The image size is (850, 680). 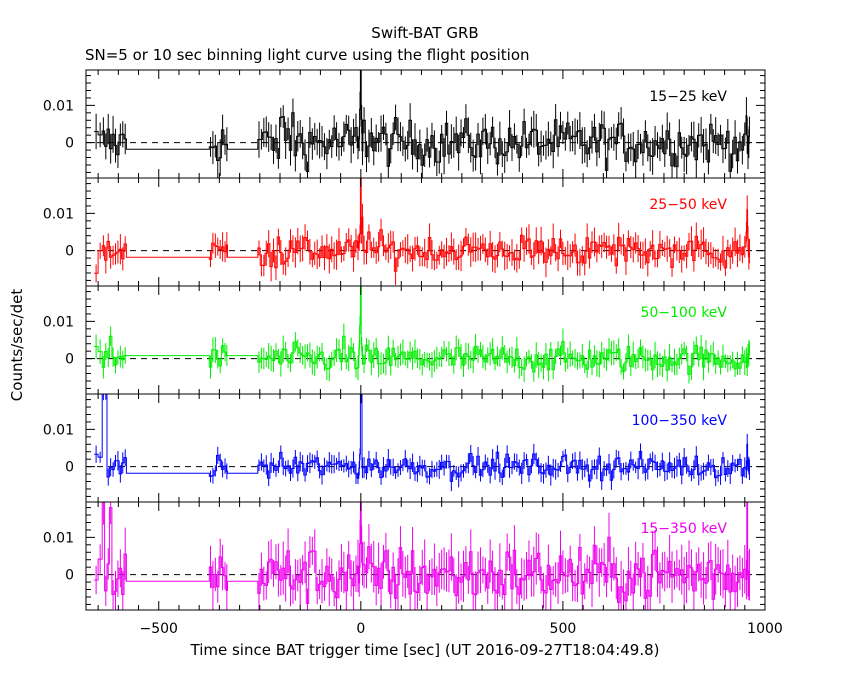 What do you see at coordinates (765, 629) in the screenshot?
I see `x-tick-label: 1000` at bounding box center [765, 629].